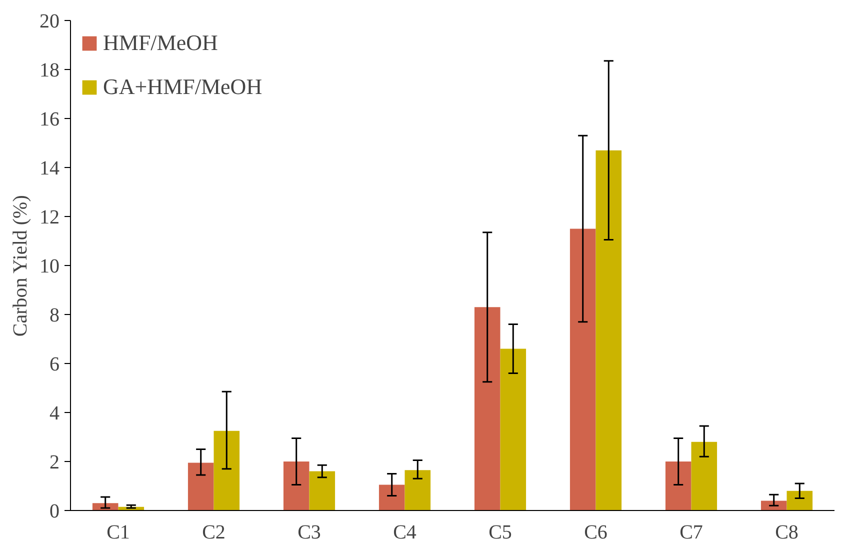 This screenshot has width=849, height=550. I want to click on x-tick-label: C2, so click(214, 533).